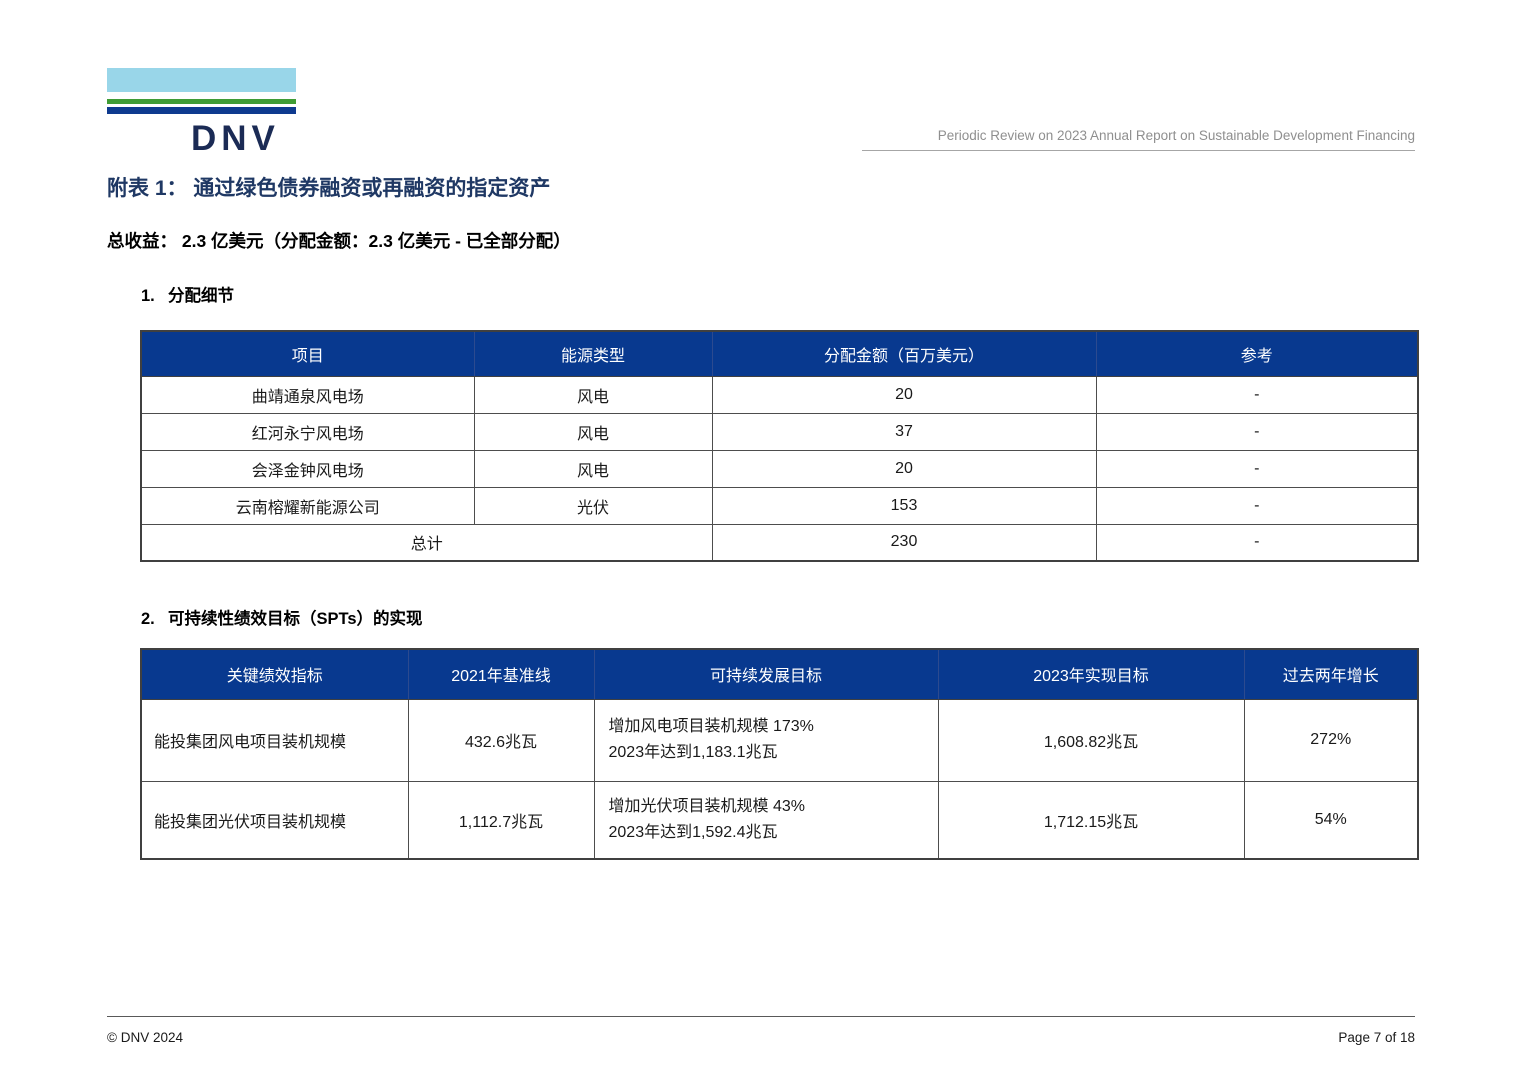 Image resolution: width=1520 pixels, height=1075 pixels. Describe the element at coordinates (307, 505) in the screenshot. I see `project-cell: 云南榕耀新能源公司` at that location.